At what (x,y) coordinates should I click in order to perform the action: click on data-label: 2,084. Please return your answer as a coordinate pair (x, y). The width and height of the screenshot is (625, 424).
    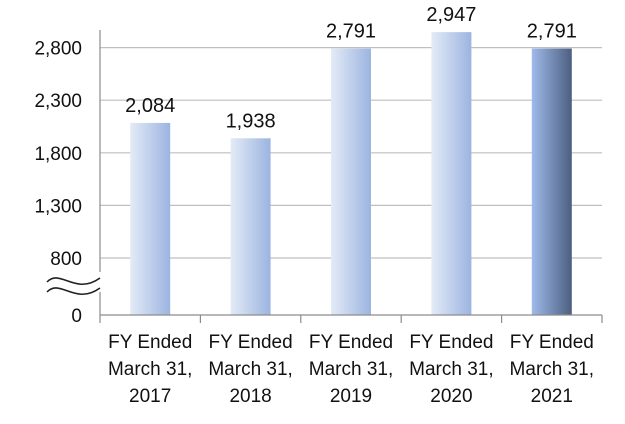
    Looking at the image, I should click on (150, 106).